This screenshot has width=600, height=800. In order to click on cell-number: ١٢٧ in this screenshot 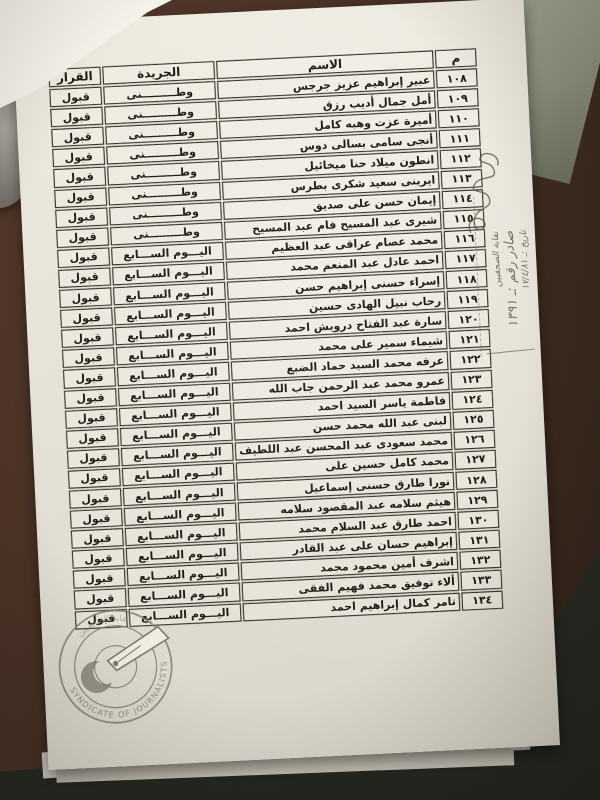, I will do `click(475, 459)`.